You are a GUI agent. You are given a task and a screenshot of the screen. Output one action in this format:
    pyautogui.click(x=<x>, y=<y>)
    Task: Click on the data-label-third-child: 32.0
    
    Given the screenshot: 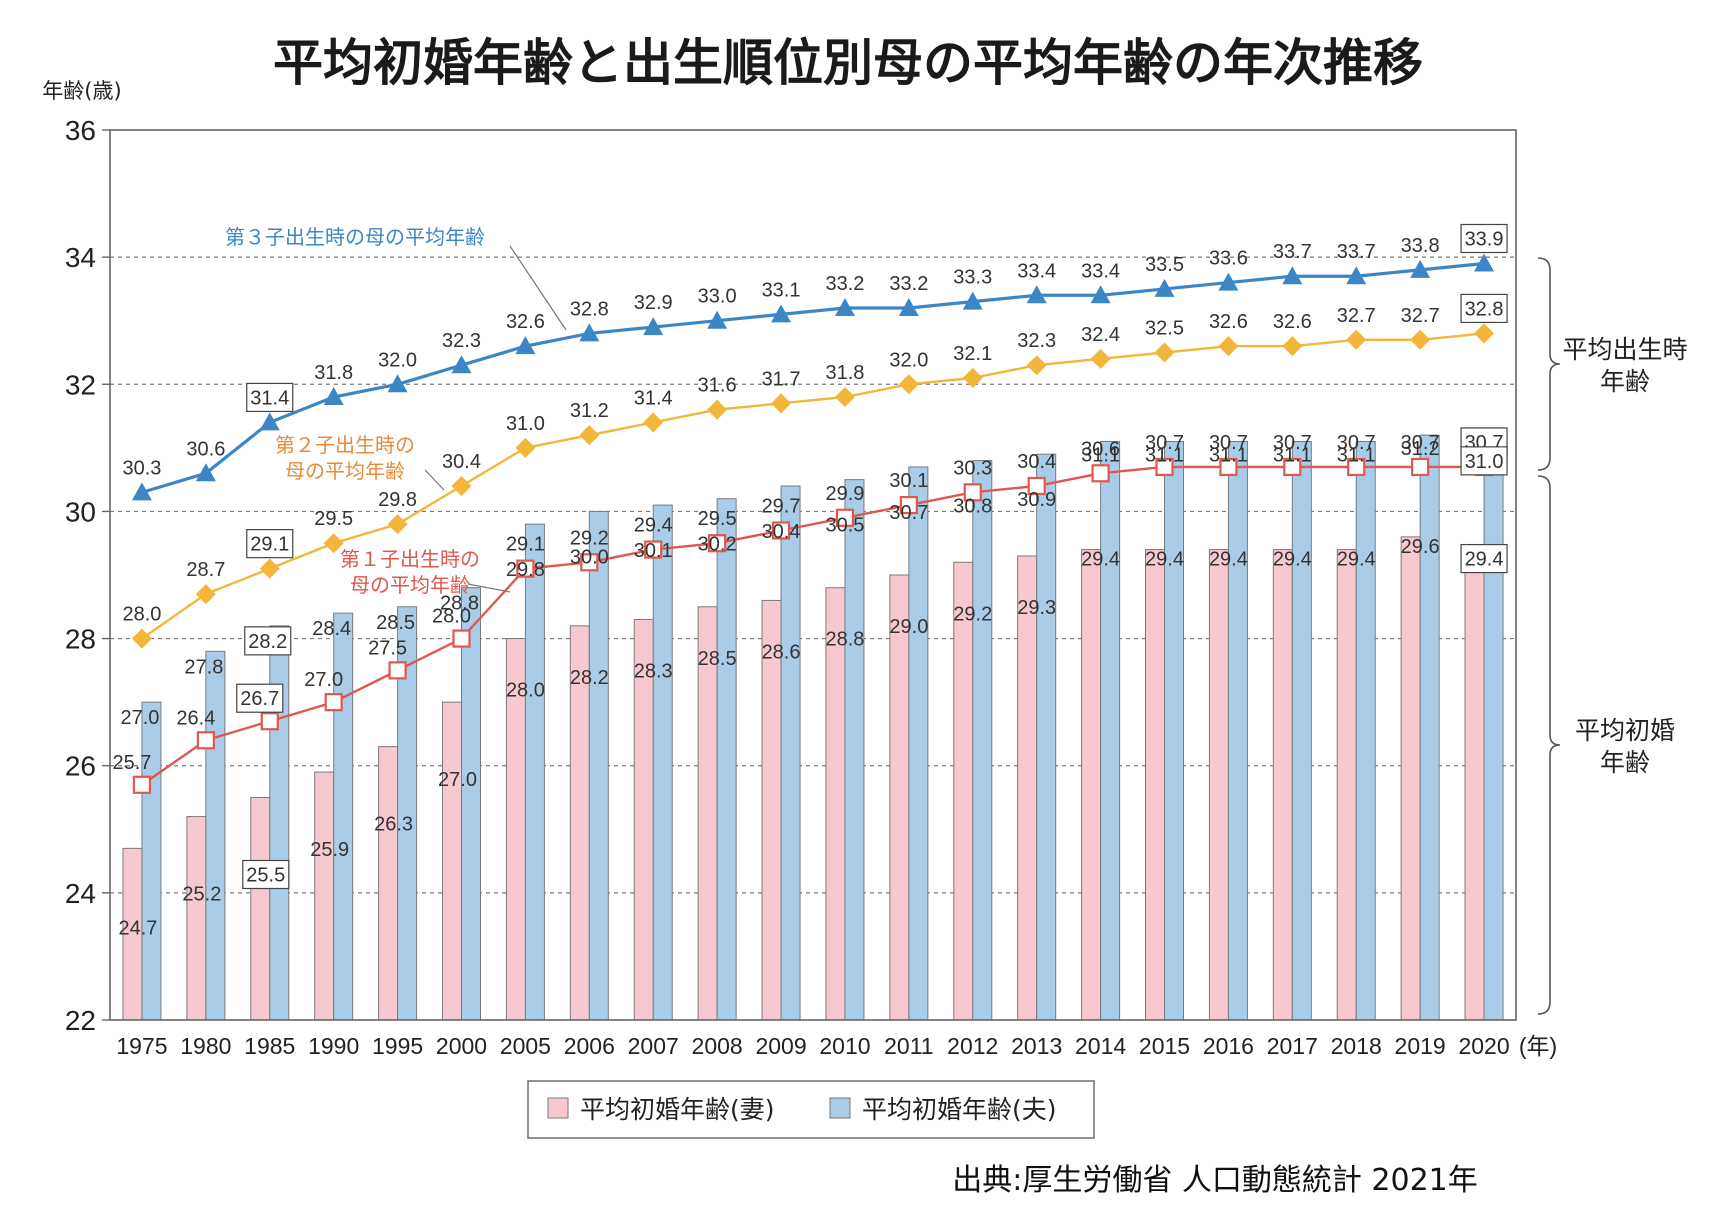 What is the action you would take?
    pyautogui.click(x=397, y=360)
    